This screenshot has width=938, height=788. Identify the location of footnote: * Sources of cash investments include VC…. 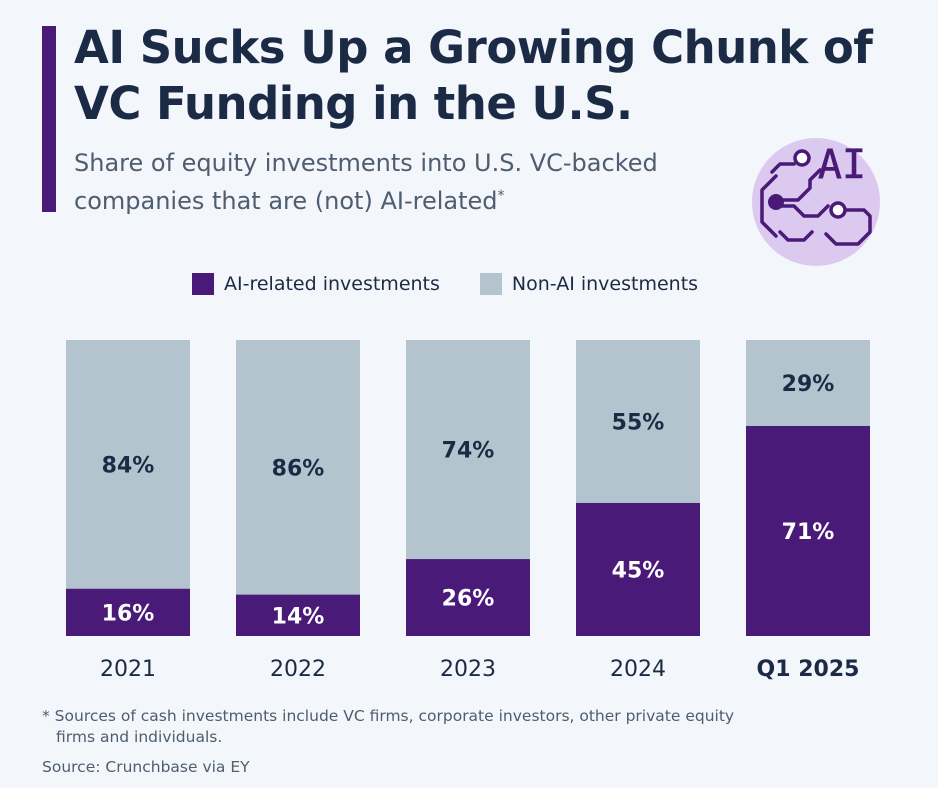
(472, 727).